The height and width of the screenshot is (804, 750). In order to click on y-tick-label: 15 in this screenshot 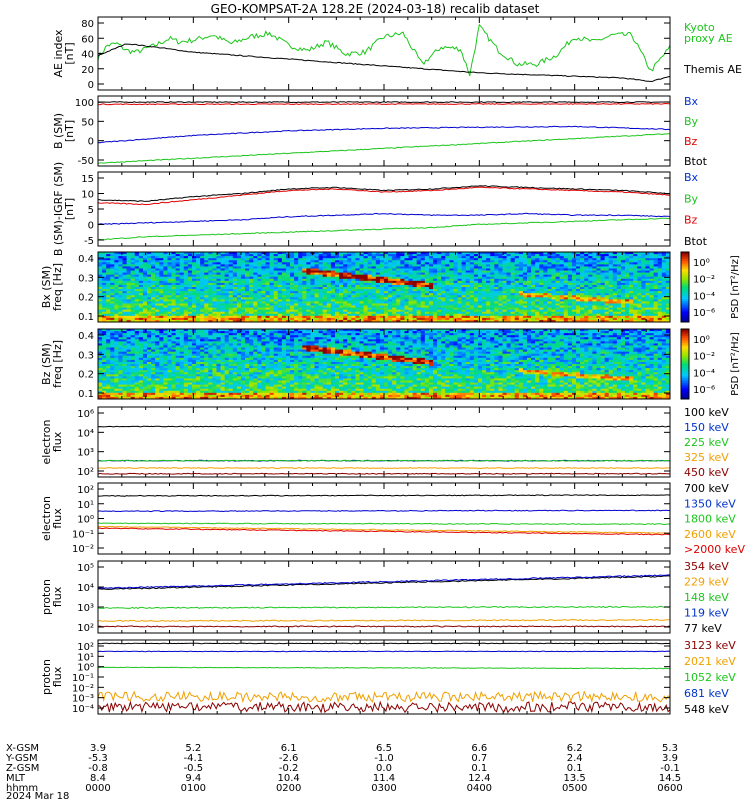, I will do `click(87, 179)`.